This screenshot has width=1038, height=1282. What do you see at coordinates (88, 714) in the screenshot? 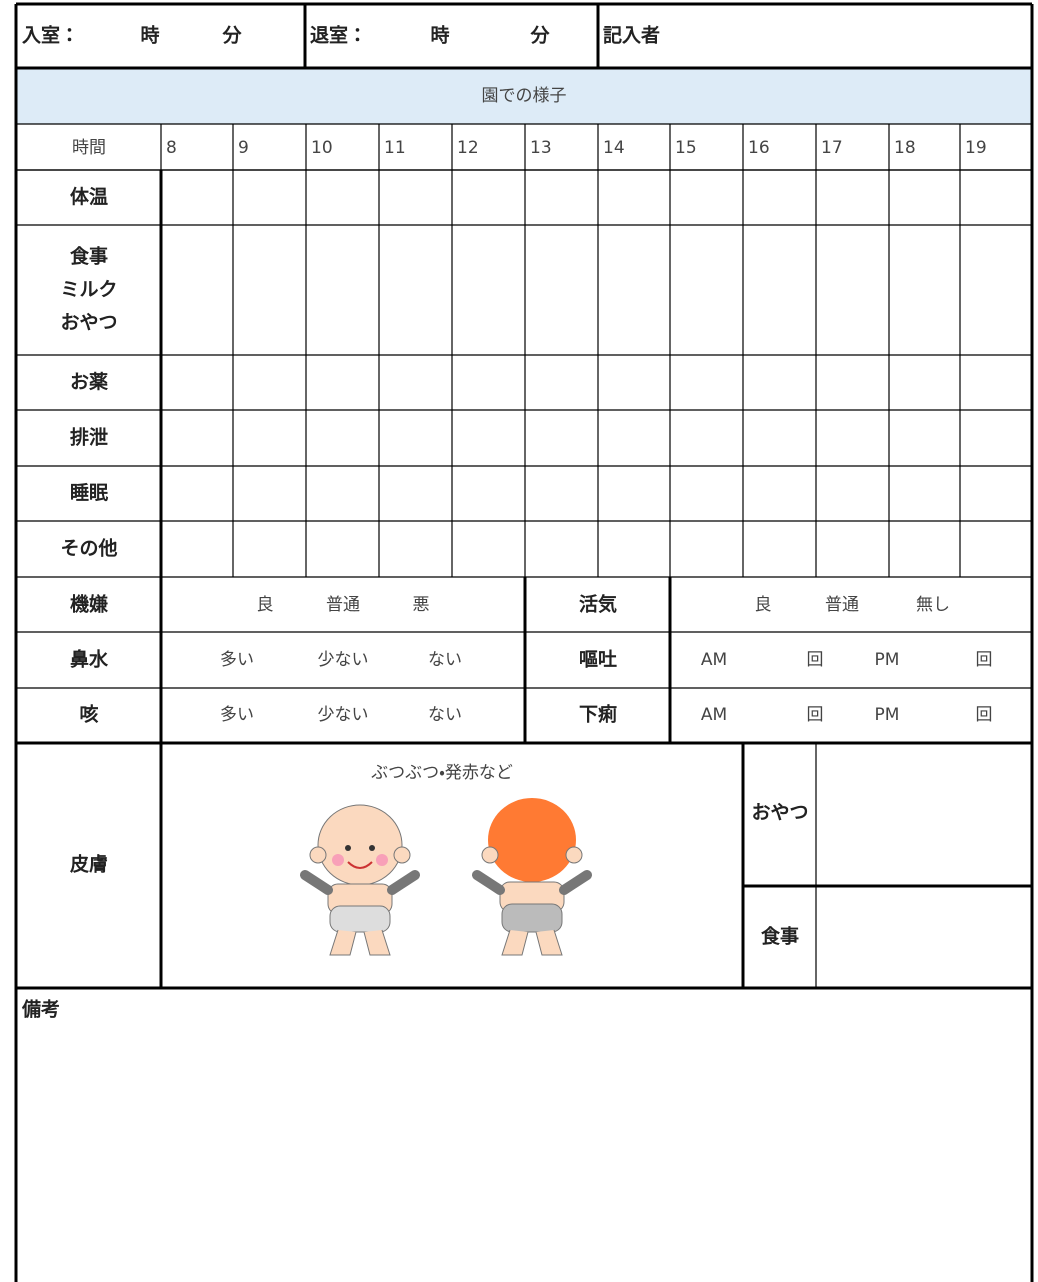
I see `row-label: 咳` at bounding box center [88, 714].